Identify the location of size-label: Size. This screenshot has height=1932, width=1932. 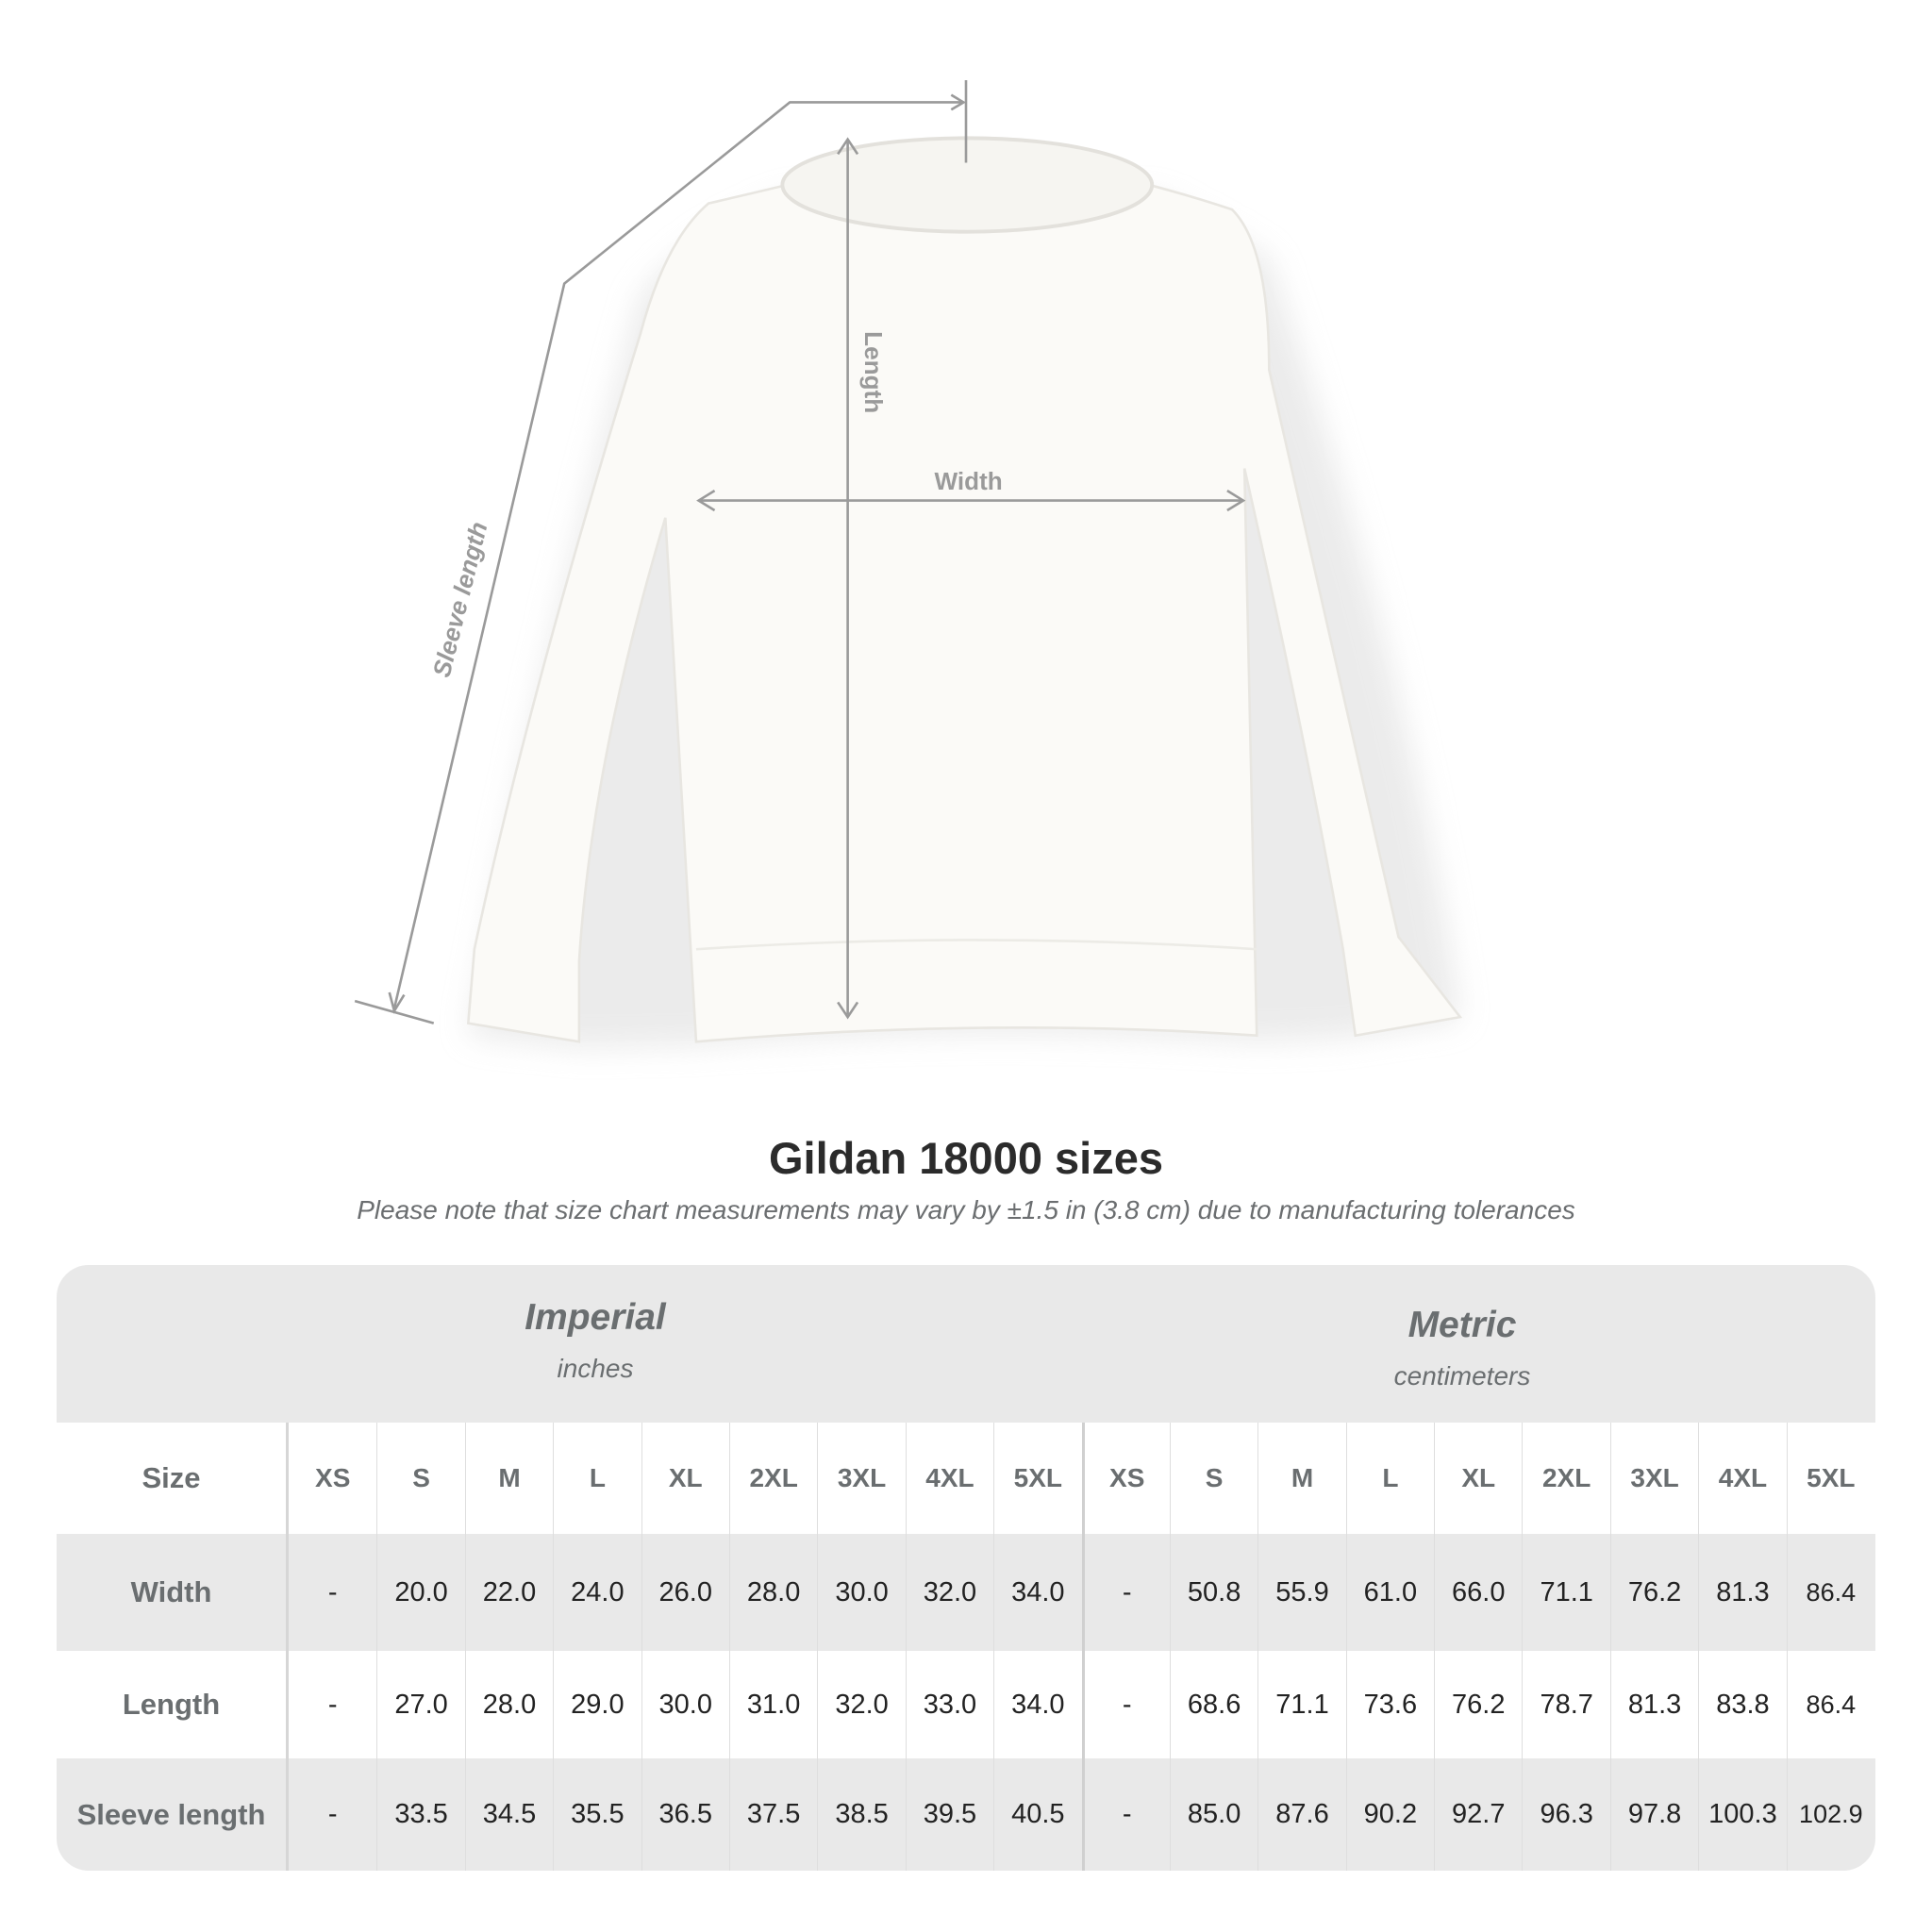
(173, 1478).